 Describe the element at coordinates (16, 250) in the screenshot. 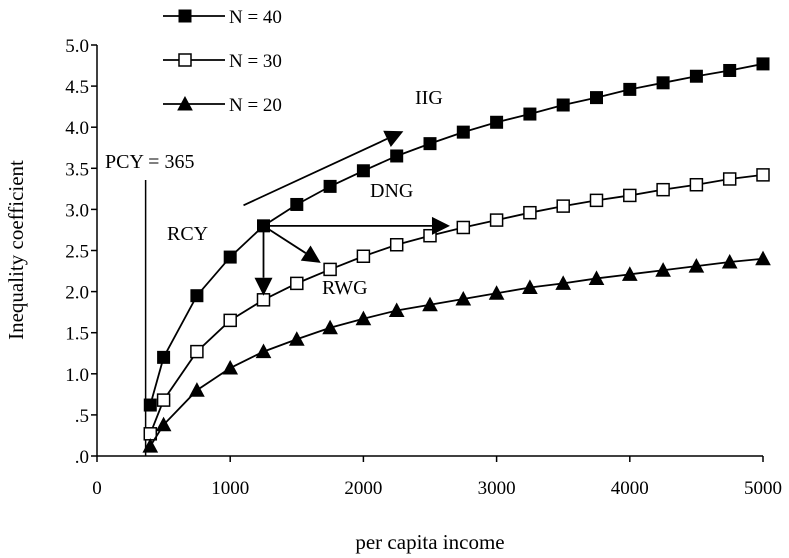

I see `y-axis-title: Inequality coefficient` at that location.